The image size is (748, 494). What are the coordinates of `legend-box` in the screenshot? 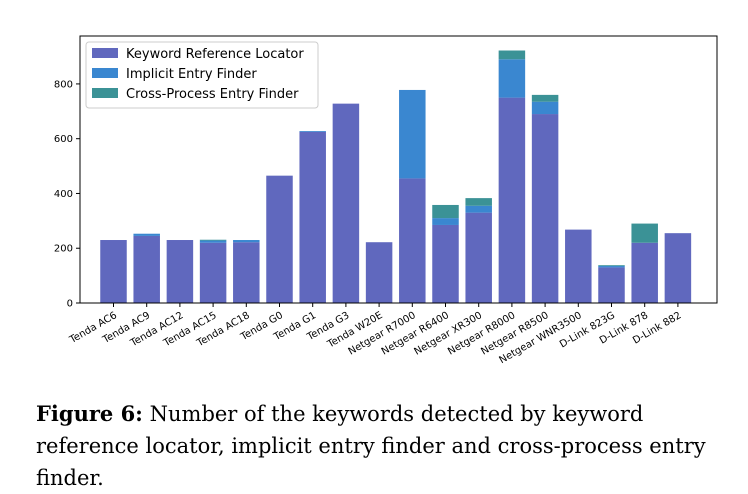 It's located at (202, 75).